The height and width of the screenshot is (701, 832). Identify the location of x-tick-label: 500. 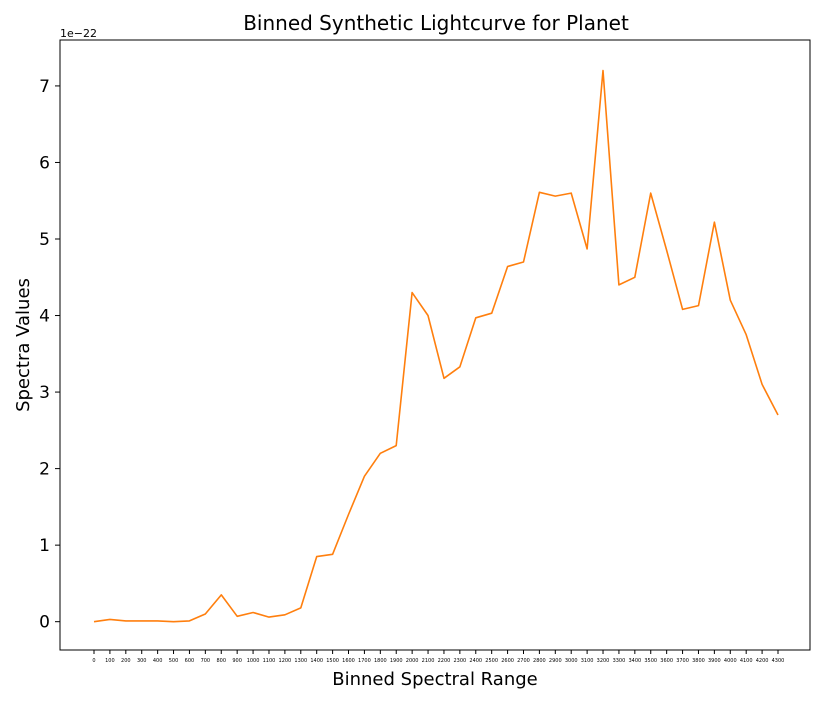
(174, 661).